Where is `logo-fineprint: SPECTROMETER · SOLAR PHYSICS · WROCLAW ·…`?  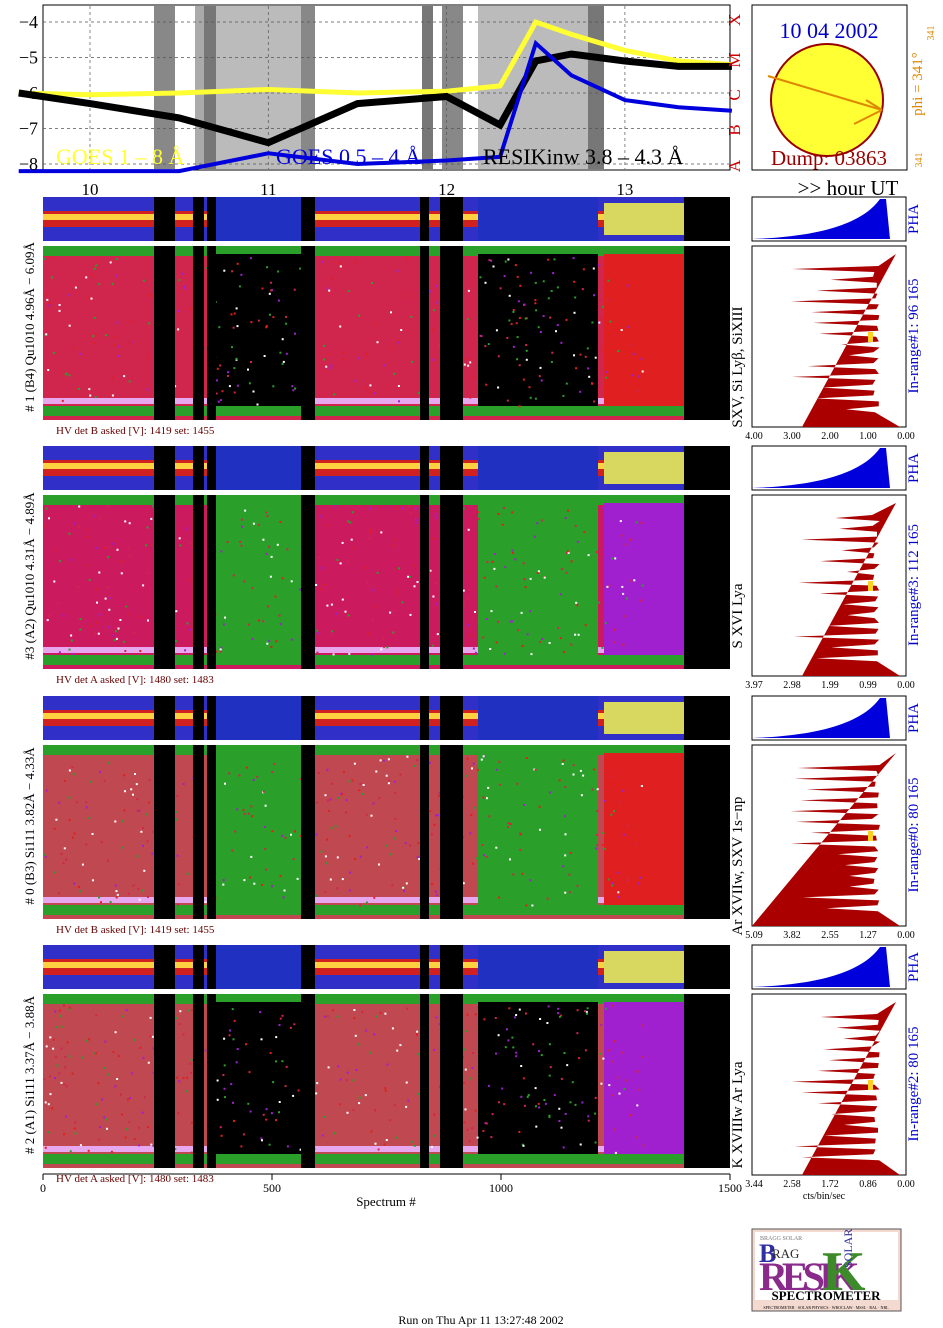
logo-fineprint: SPECTROMETER · SOLAR PHYSICS · WROCLAW ·… is located at coordinates (826, 1307).